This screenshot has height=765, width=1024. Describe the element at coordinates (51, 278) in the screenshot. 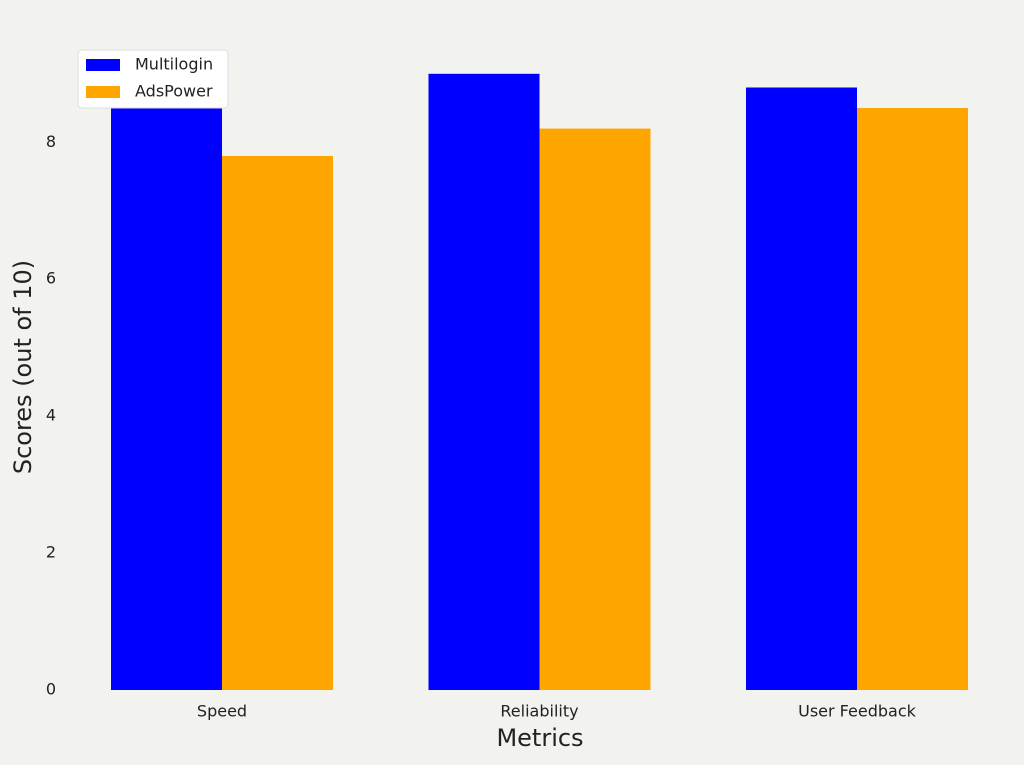

I see `y-tick-label: 6` at that location.